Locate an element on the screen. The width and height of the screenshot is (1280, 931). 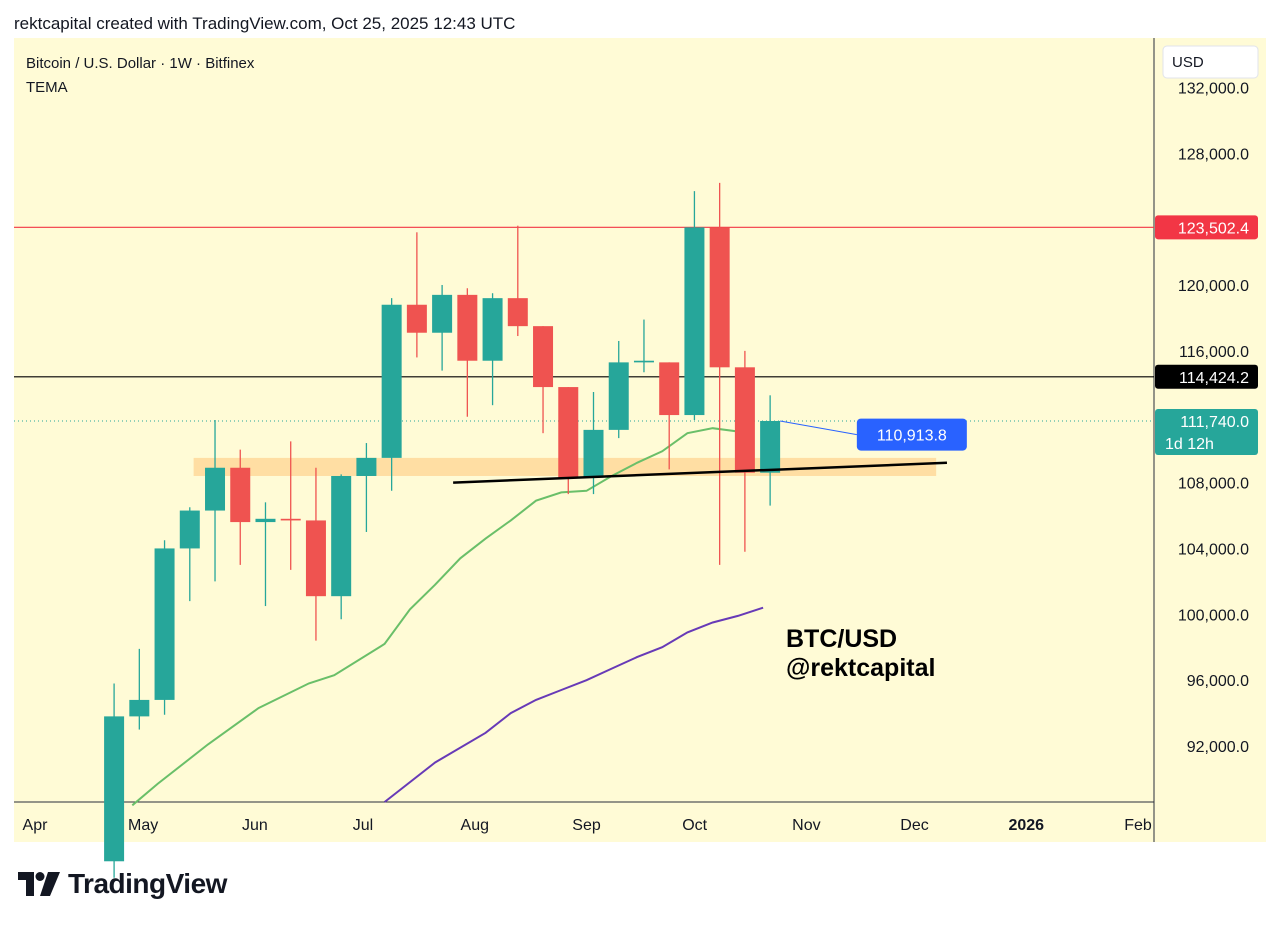
bar-countdown-label: 1d 12h is located at coordinates (1189, 444).